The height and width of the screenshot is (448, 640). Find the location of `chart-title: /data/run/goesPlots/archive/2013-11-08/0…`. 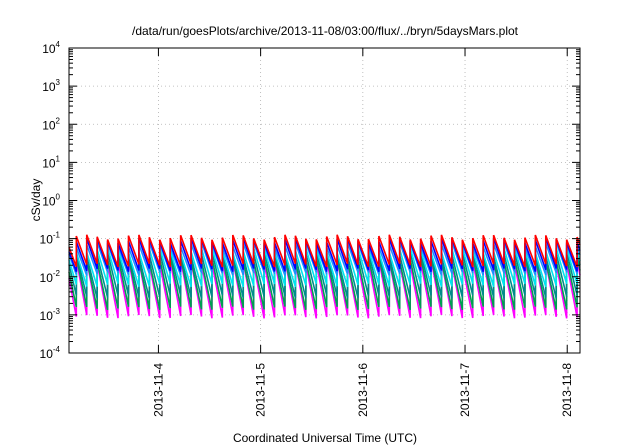

chart-title: /data/run/goesPlots/archive/2013-11-08/0… is located at coordinates (325, 31).